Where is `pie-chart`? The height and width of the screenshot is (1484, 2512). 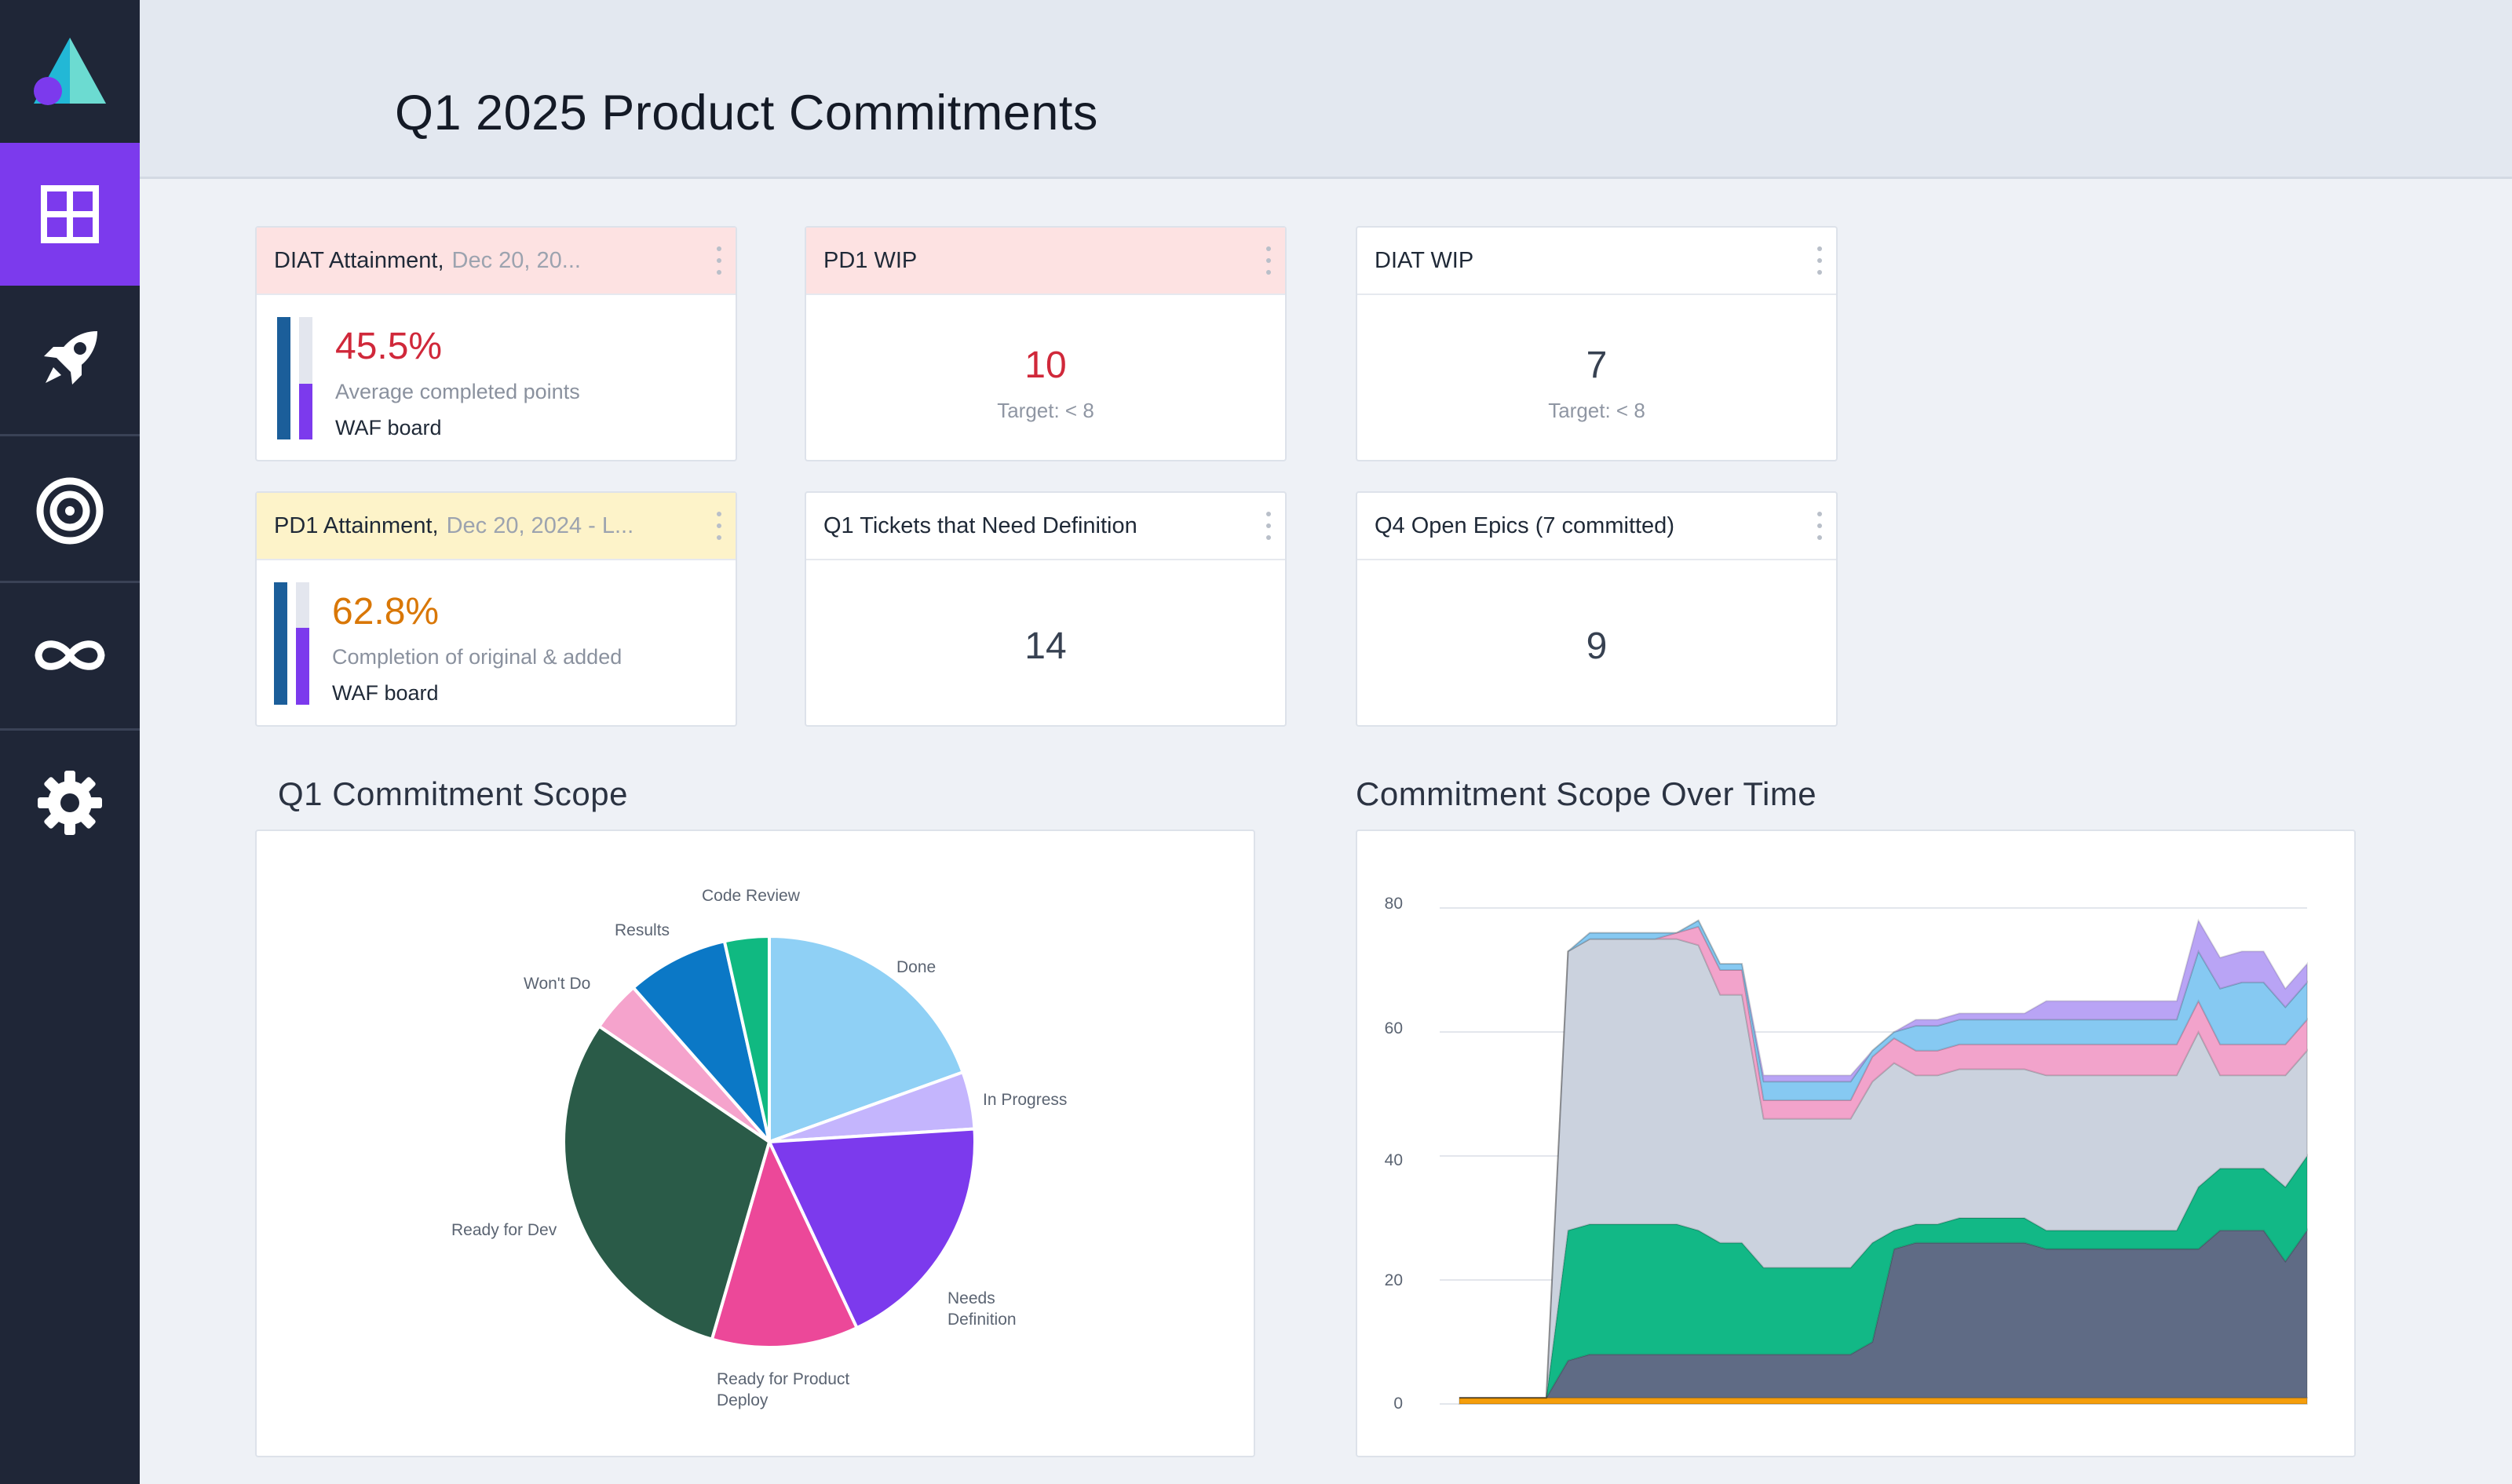
pie-chart is located at coordinates (769, 1141).